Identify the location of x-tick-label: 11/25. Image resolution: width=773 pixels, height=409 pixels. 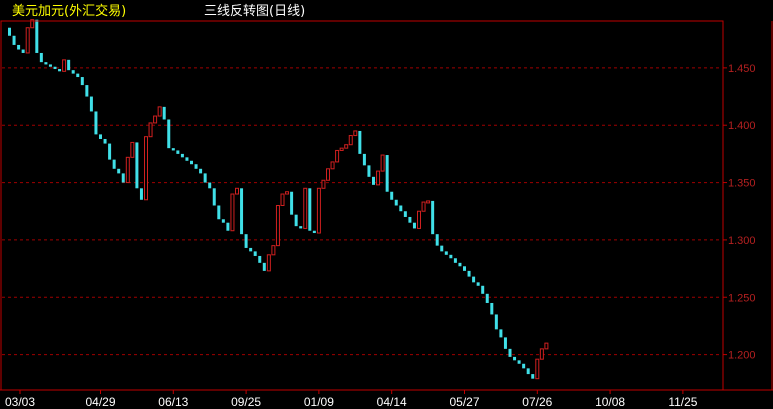
(682, 402).